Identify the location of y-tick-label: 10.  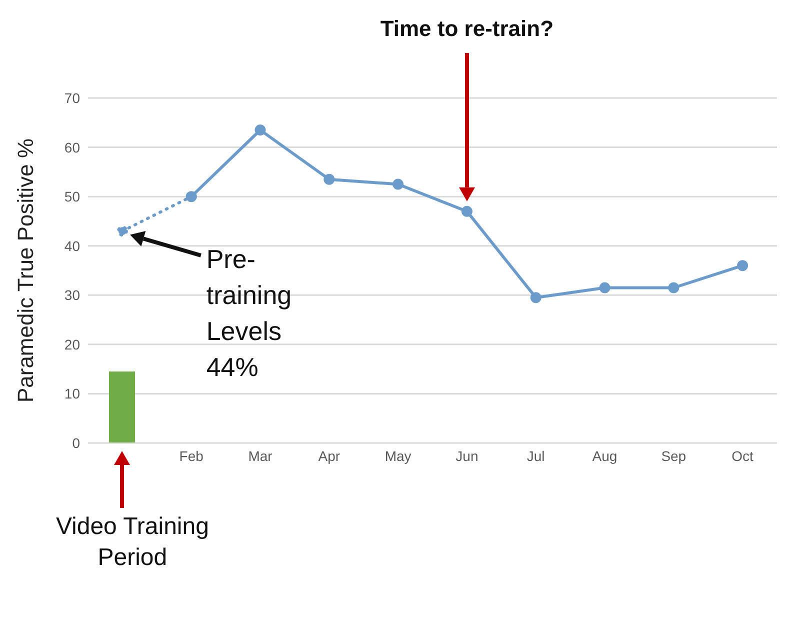
(72, 394).